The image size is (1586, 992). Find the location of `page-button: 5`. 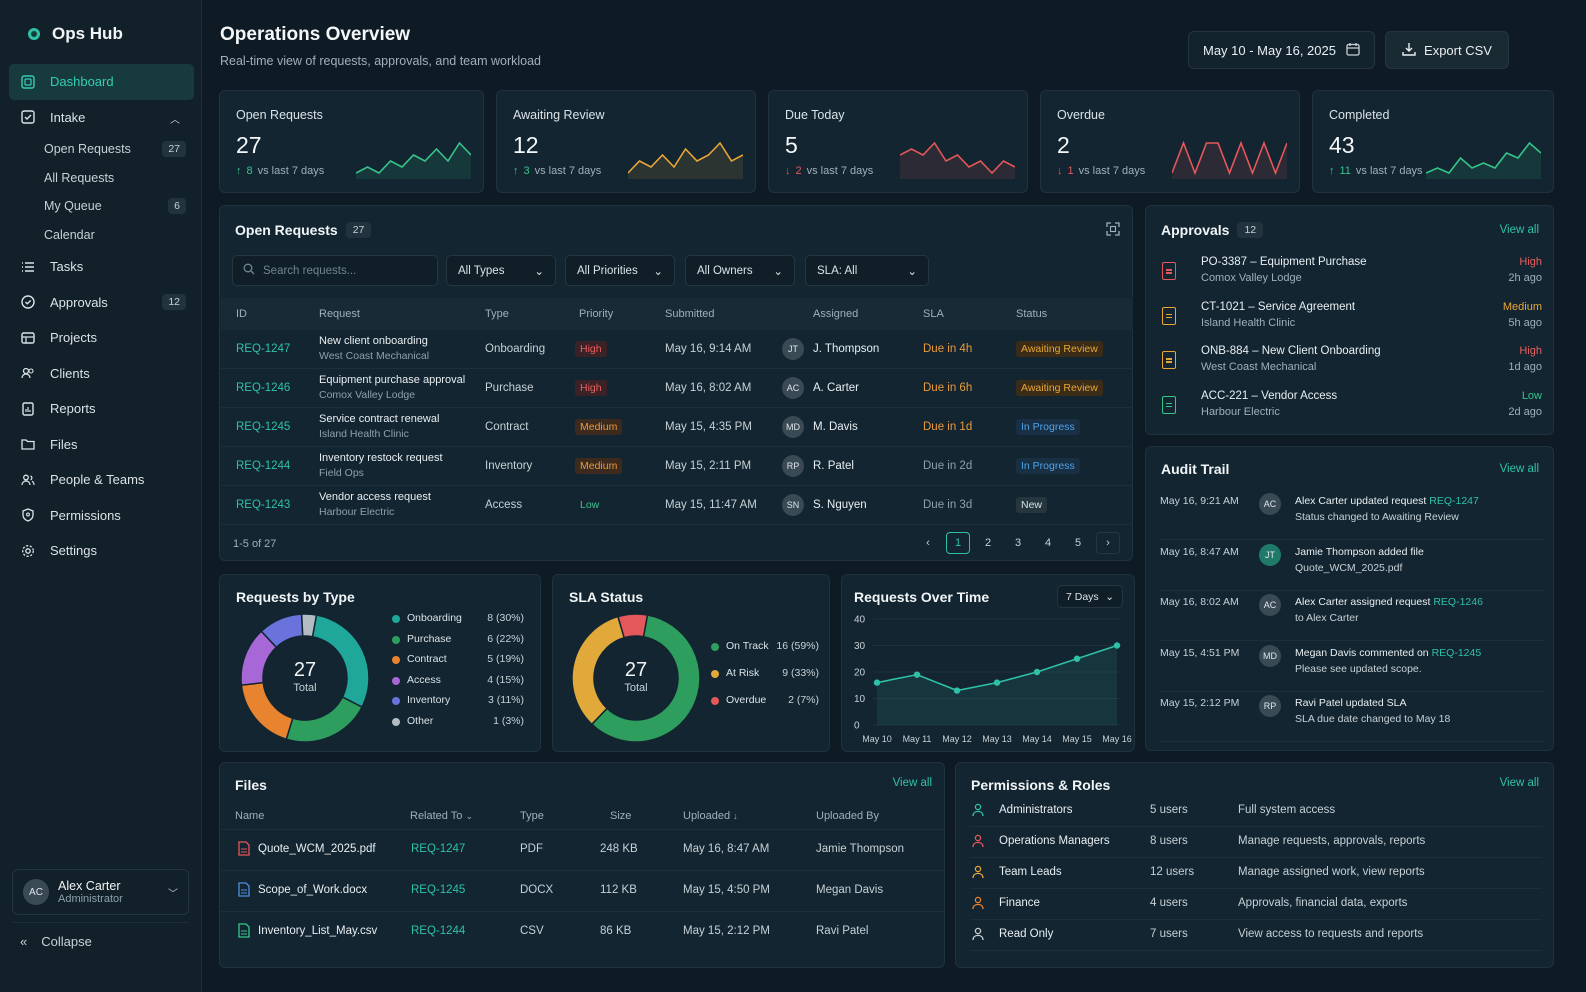

page-button: 5 is located at coordinates (1078, 543).